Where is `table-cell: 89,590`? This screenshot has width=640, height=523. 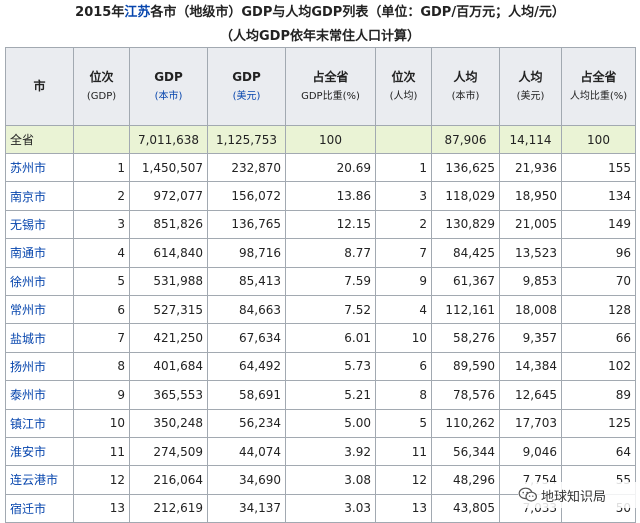 table-cell: 89,590 is located at coordinates (465, 366).